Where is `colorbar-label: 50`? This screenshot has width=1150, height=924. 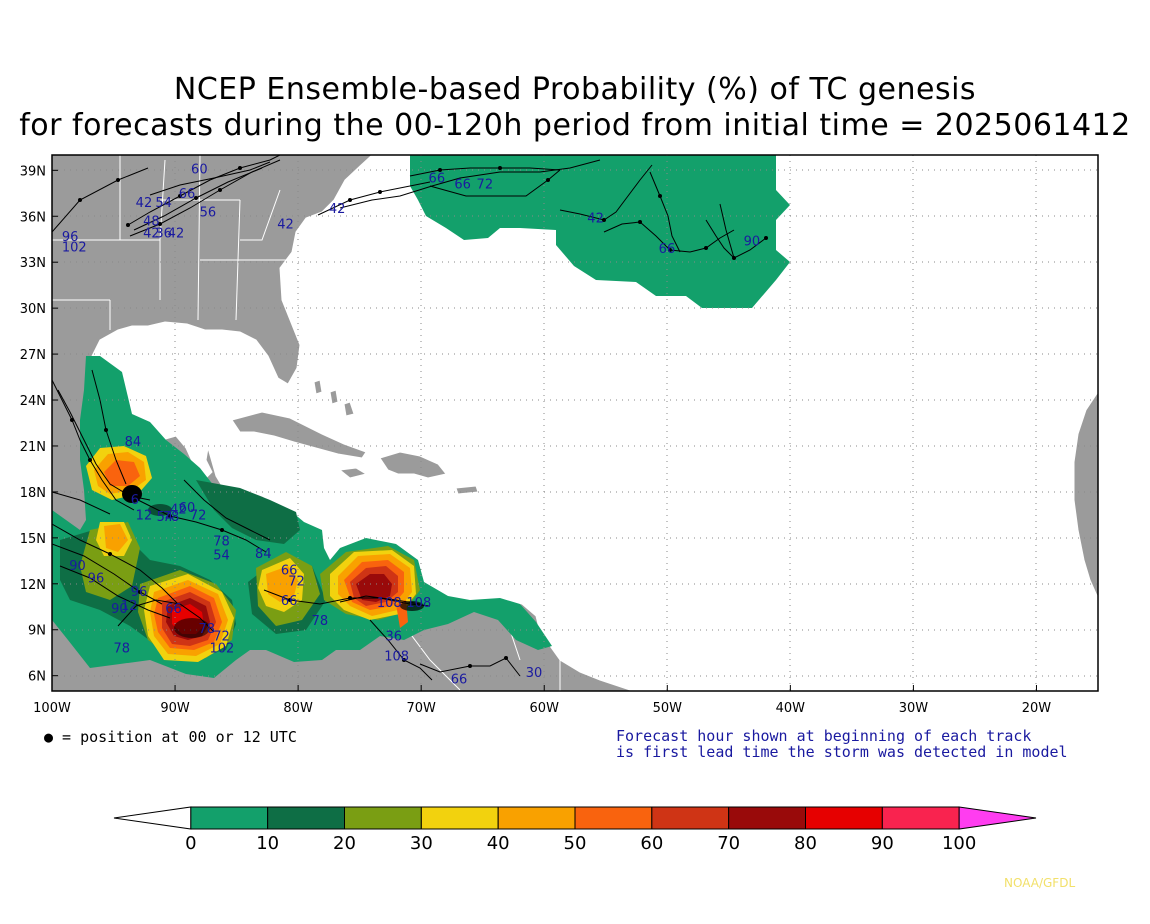
colorbar-label: 50 is located at coordinates (575, 843).